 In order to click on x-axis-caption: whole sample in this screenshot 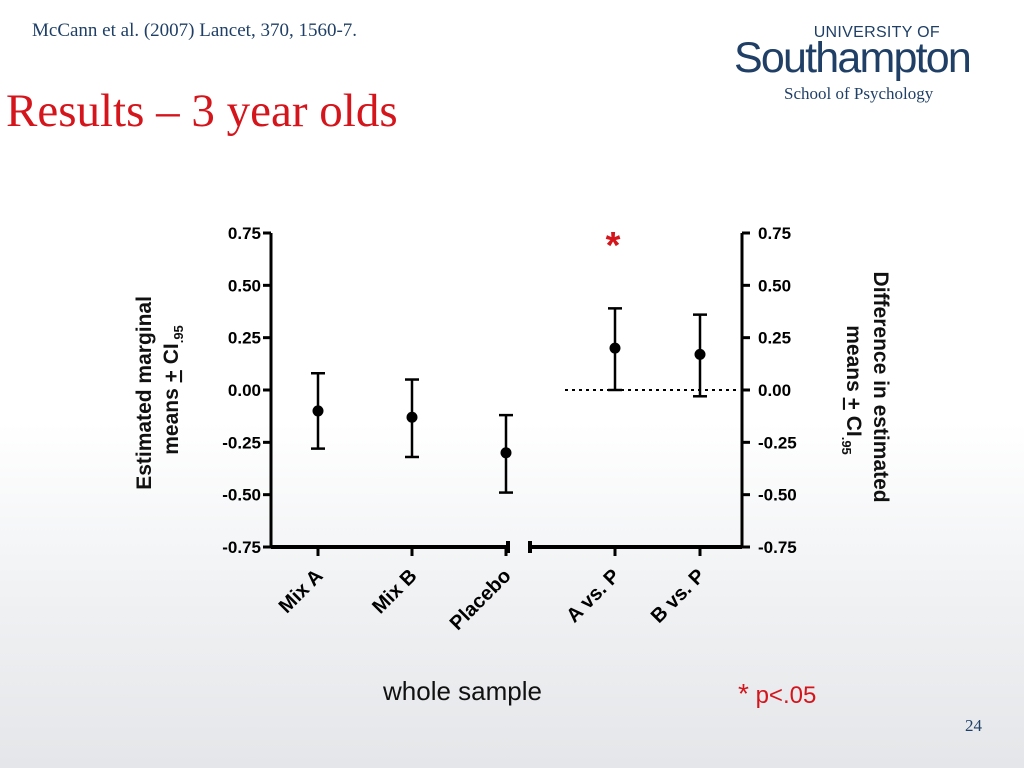, I will do `click(462, 691)`.